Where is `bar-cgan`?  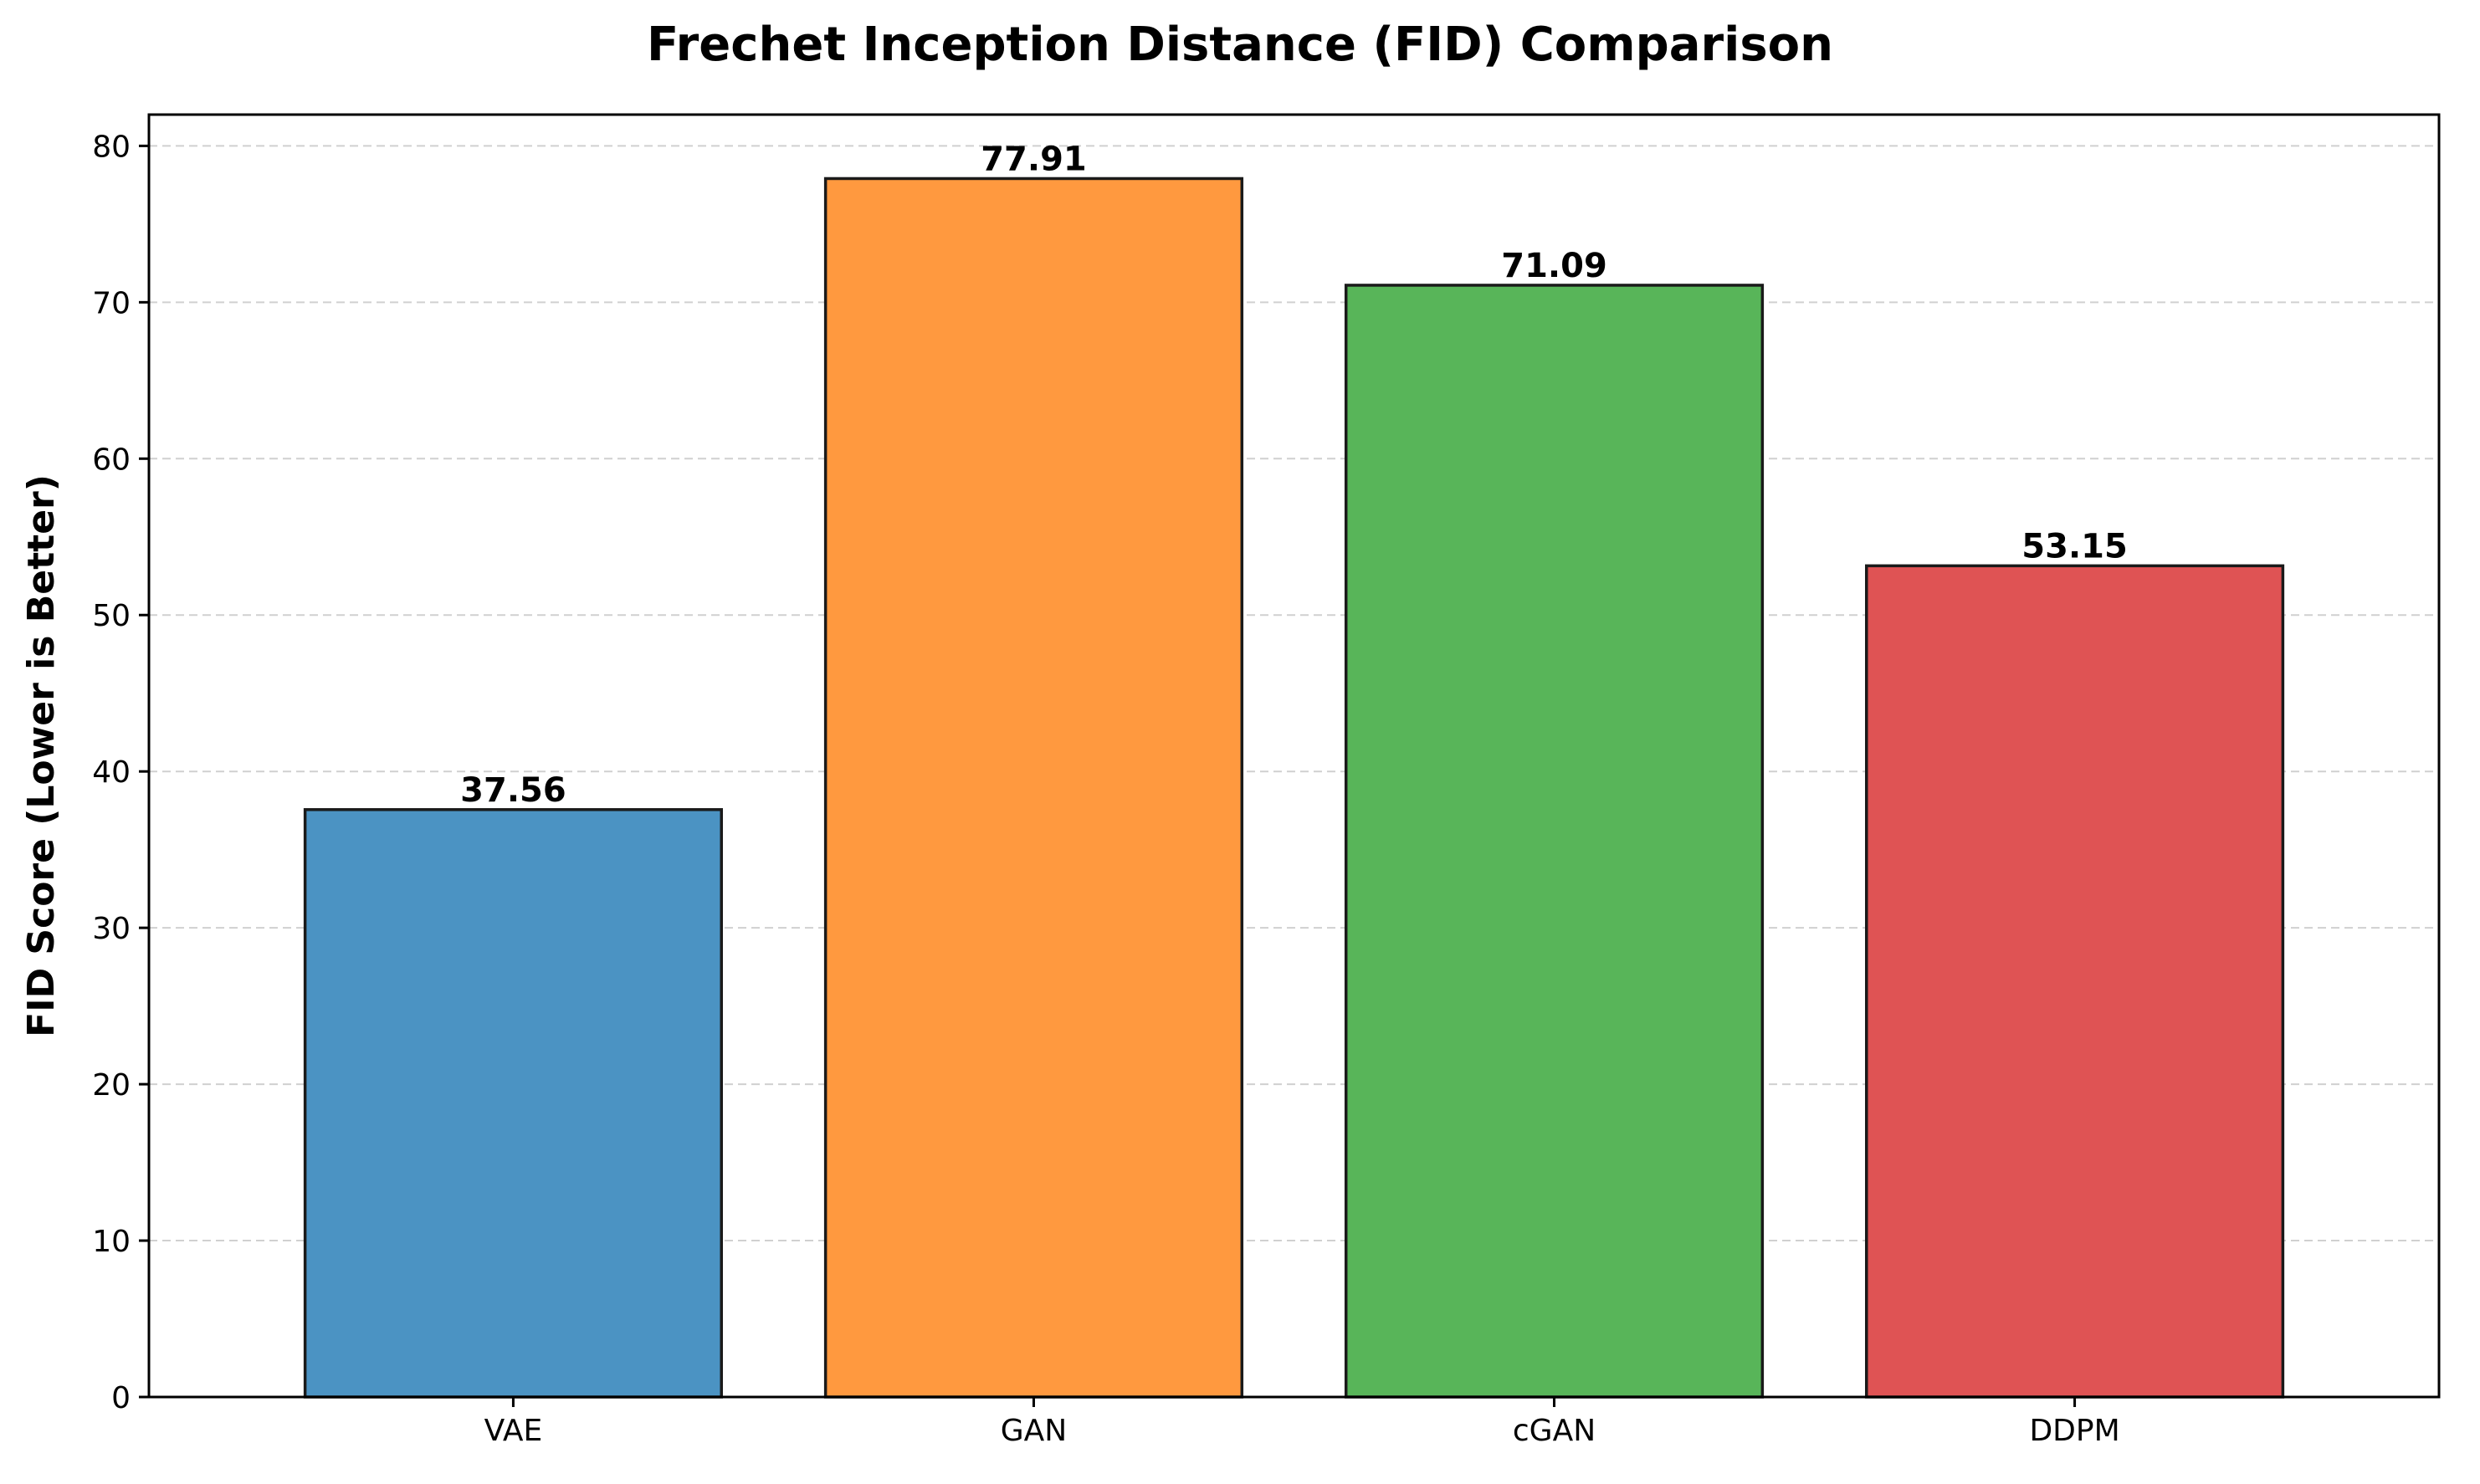 bar-cgan is located at coordinates (1554, 841).